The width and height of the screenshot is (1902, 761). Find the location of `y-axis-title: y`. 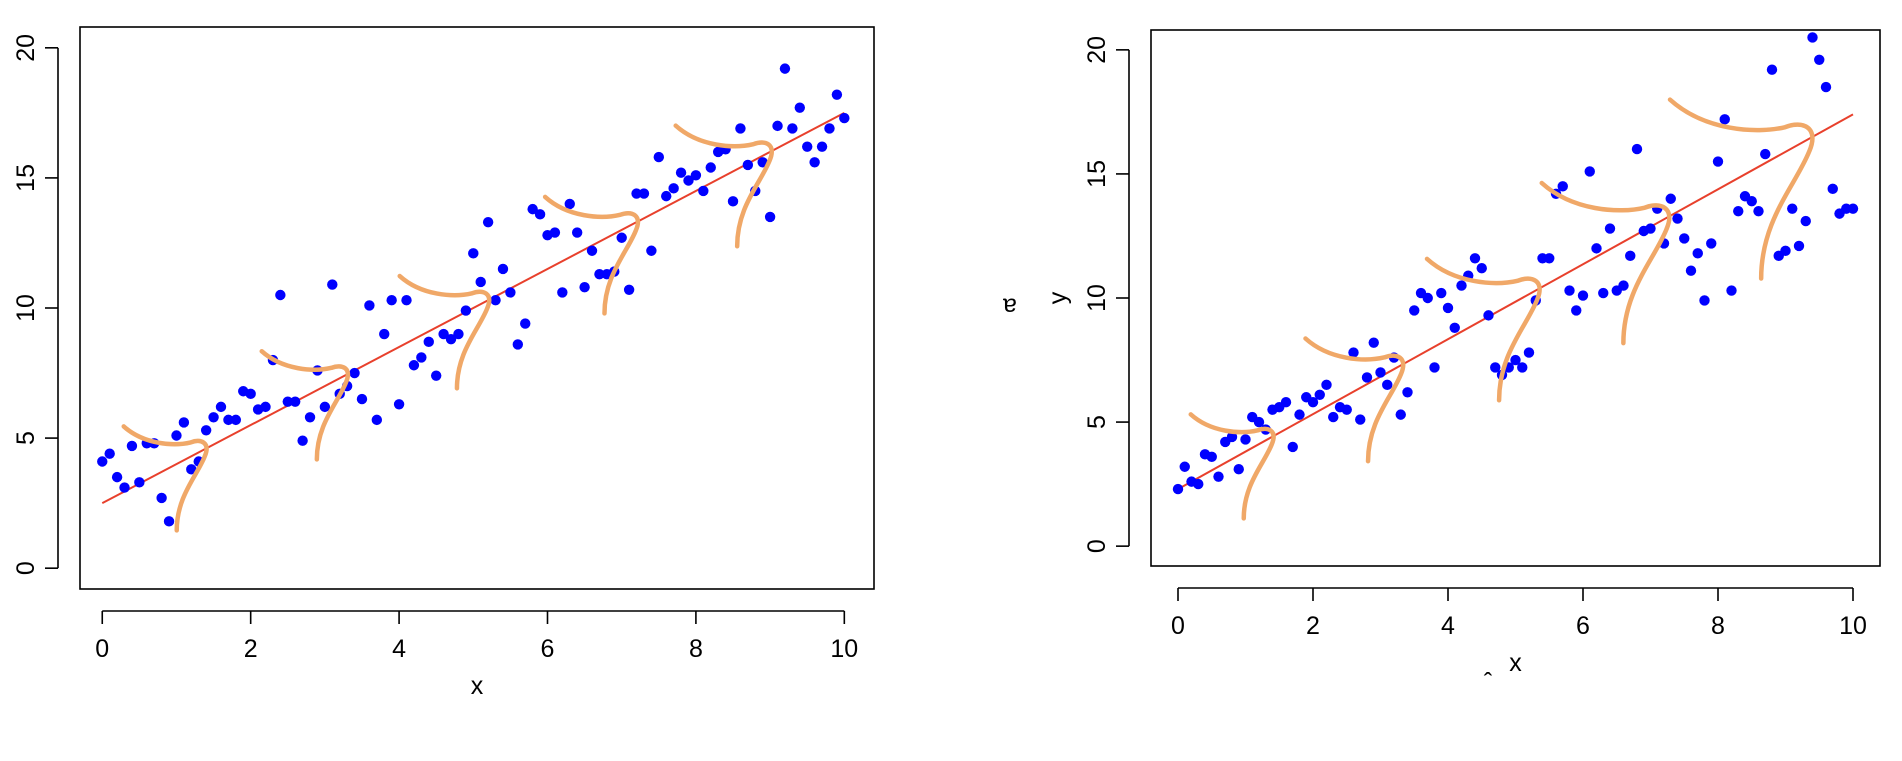

y-axis-title: y is located at coordinates (1058, 297).